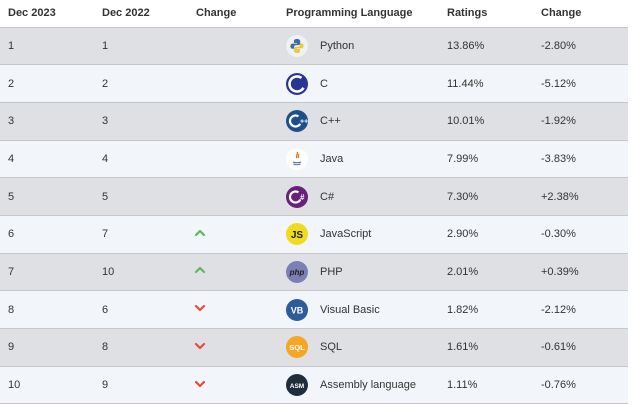 This screenshot has height=404, width=632. Describe the element at coordinates (297, 45) in the screenshot. I see `python-icon` at that location.